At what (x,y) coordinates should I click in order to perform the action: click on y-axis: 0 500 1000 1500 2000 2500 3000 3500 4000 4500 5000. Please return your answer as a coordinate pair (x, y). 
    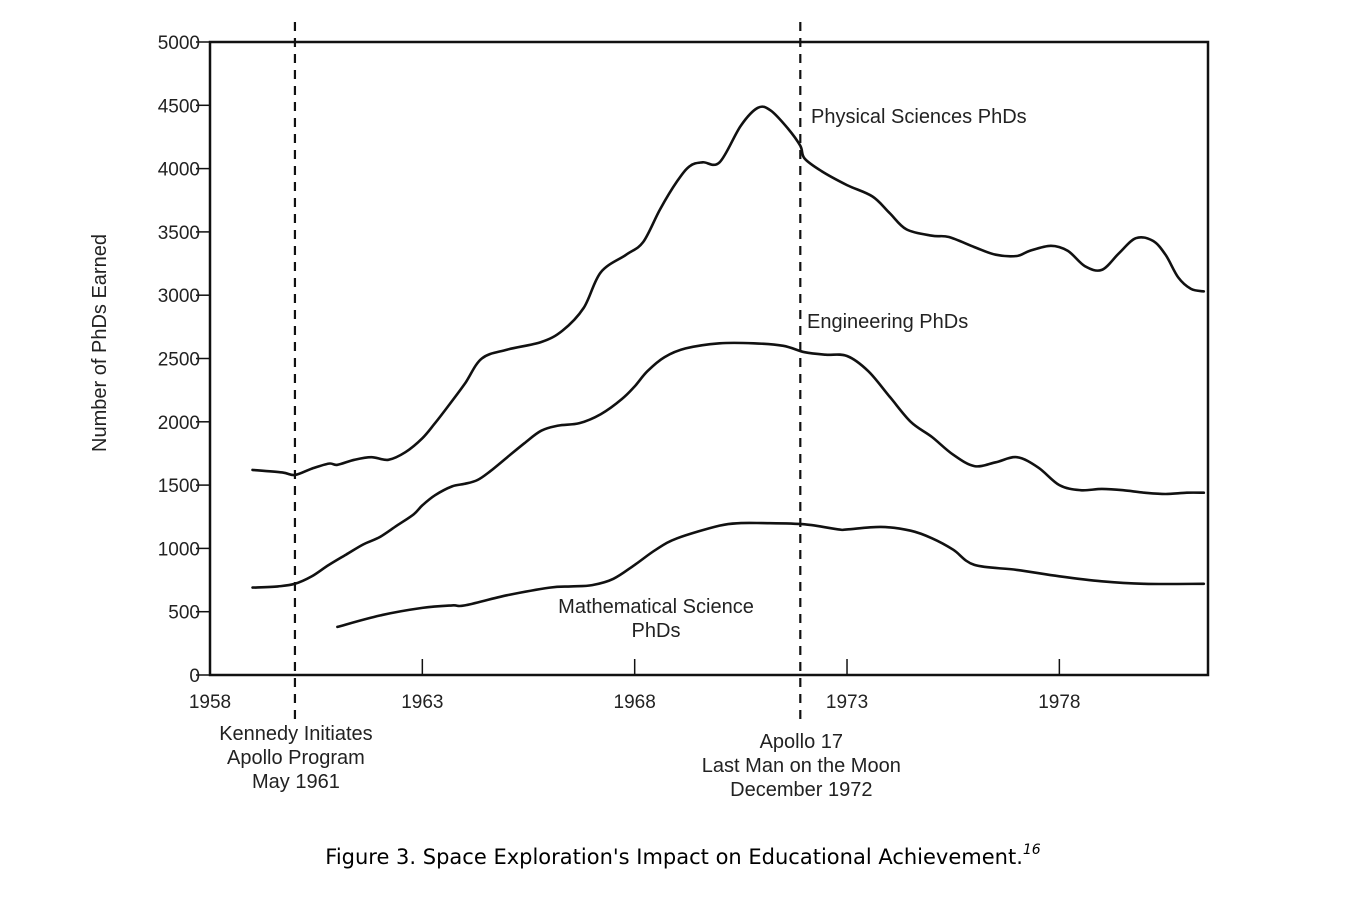
    Looking at the image, I should click on (184, 360).